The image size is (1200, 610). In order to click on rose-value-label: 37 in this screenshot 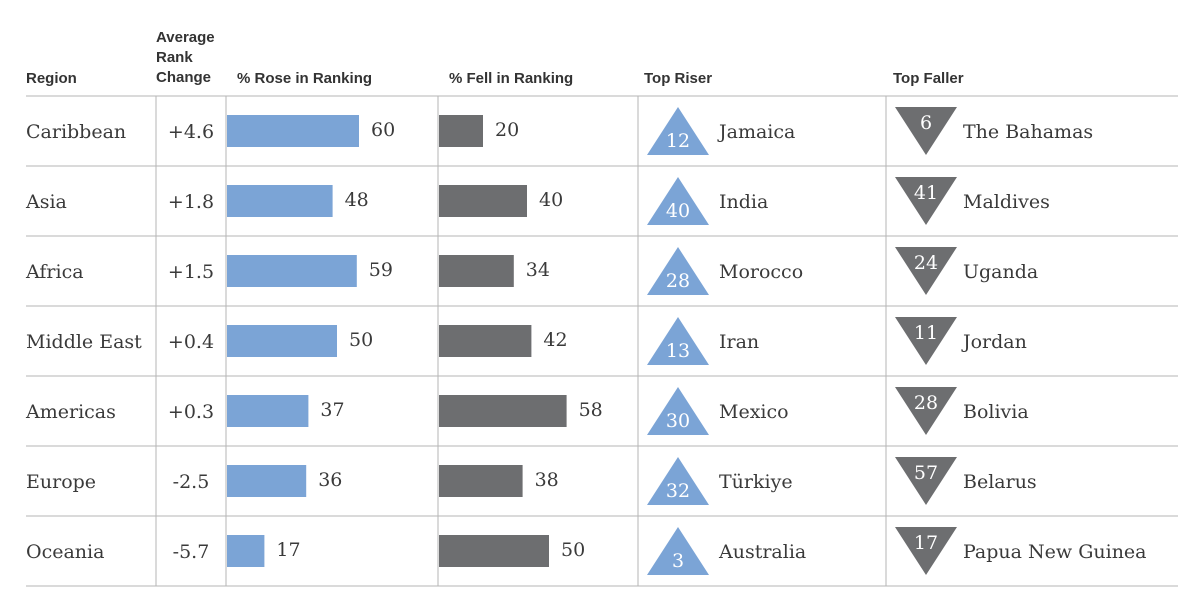, I will do `click(332, 410)`.